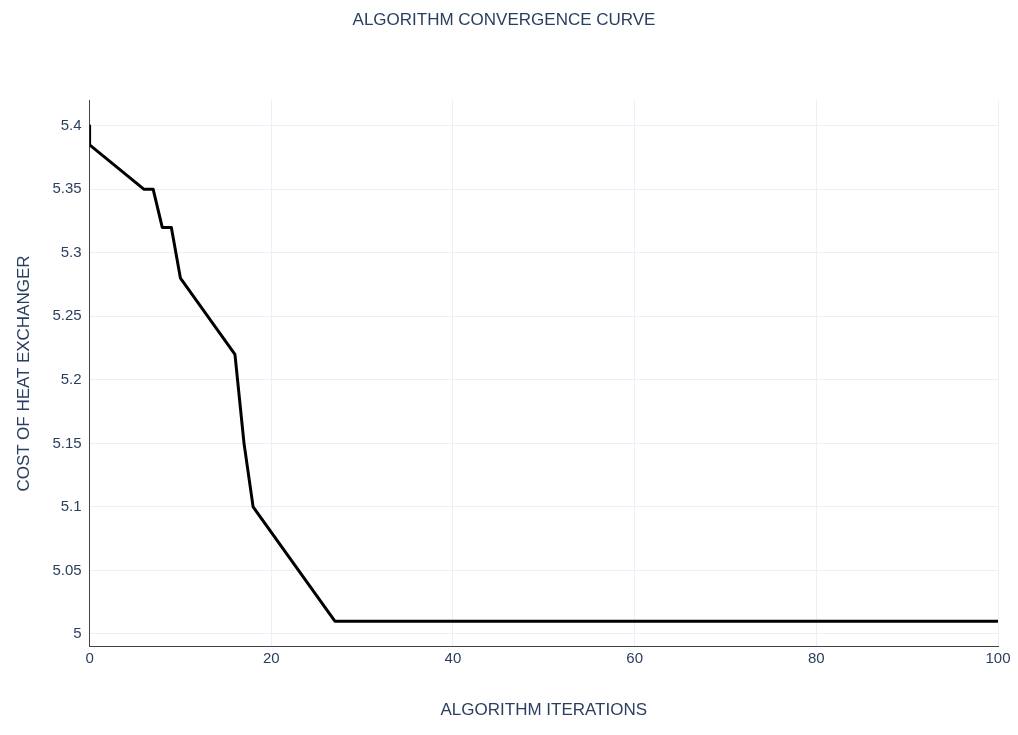 The image size is (1018, 735). I want to click on y-tick-label: 5.4, so click(71, 124).